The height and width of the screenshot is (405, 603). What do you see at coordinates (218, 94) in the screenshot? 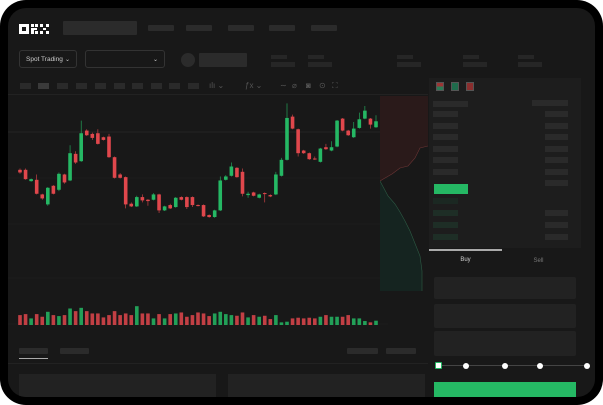
I see `divider` at bounding box center [218, 94].